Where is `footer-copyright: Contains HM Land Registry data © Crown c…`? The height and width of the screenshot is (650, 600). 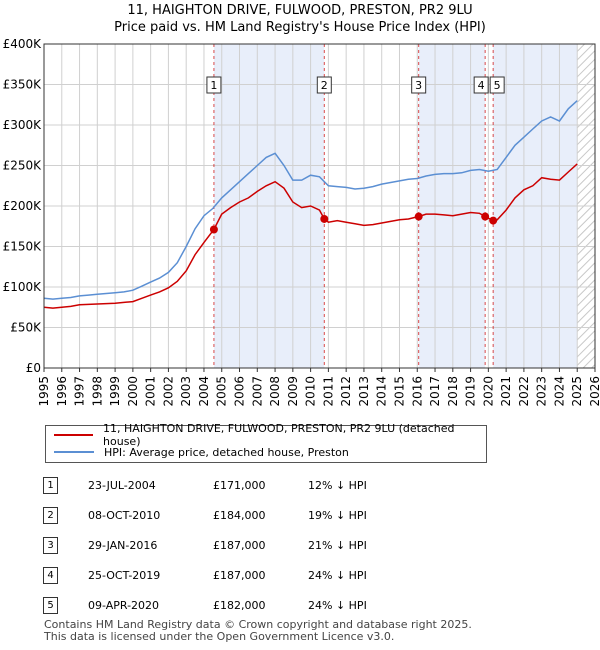
footer-copyright: Contains HM Land Registry data © Crown c… is located at coordinates (258, 624).